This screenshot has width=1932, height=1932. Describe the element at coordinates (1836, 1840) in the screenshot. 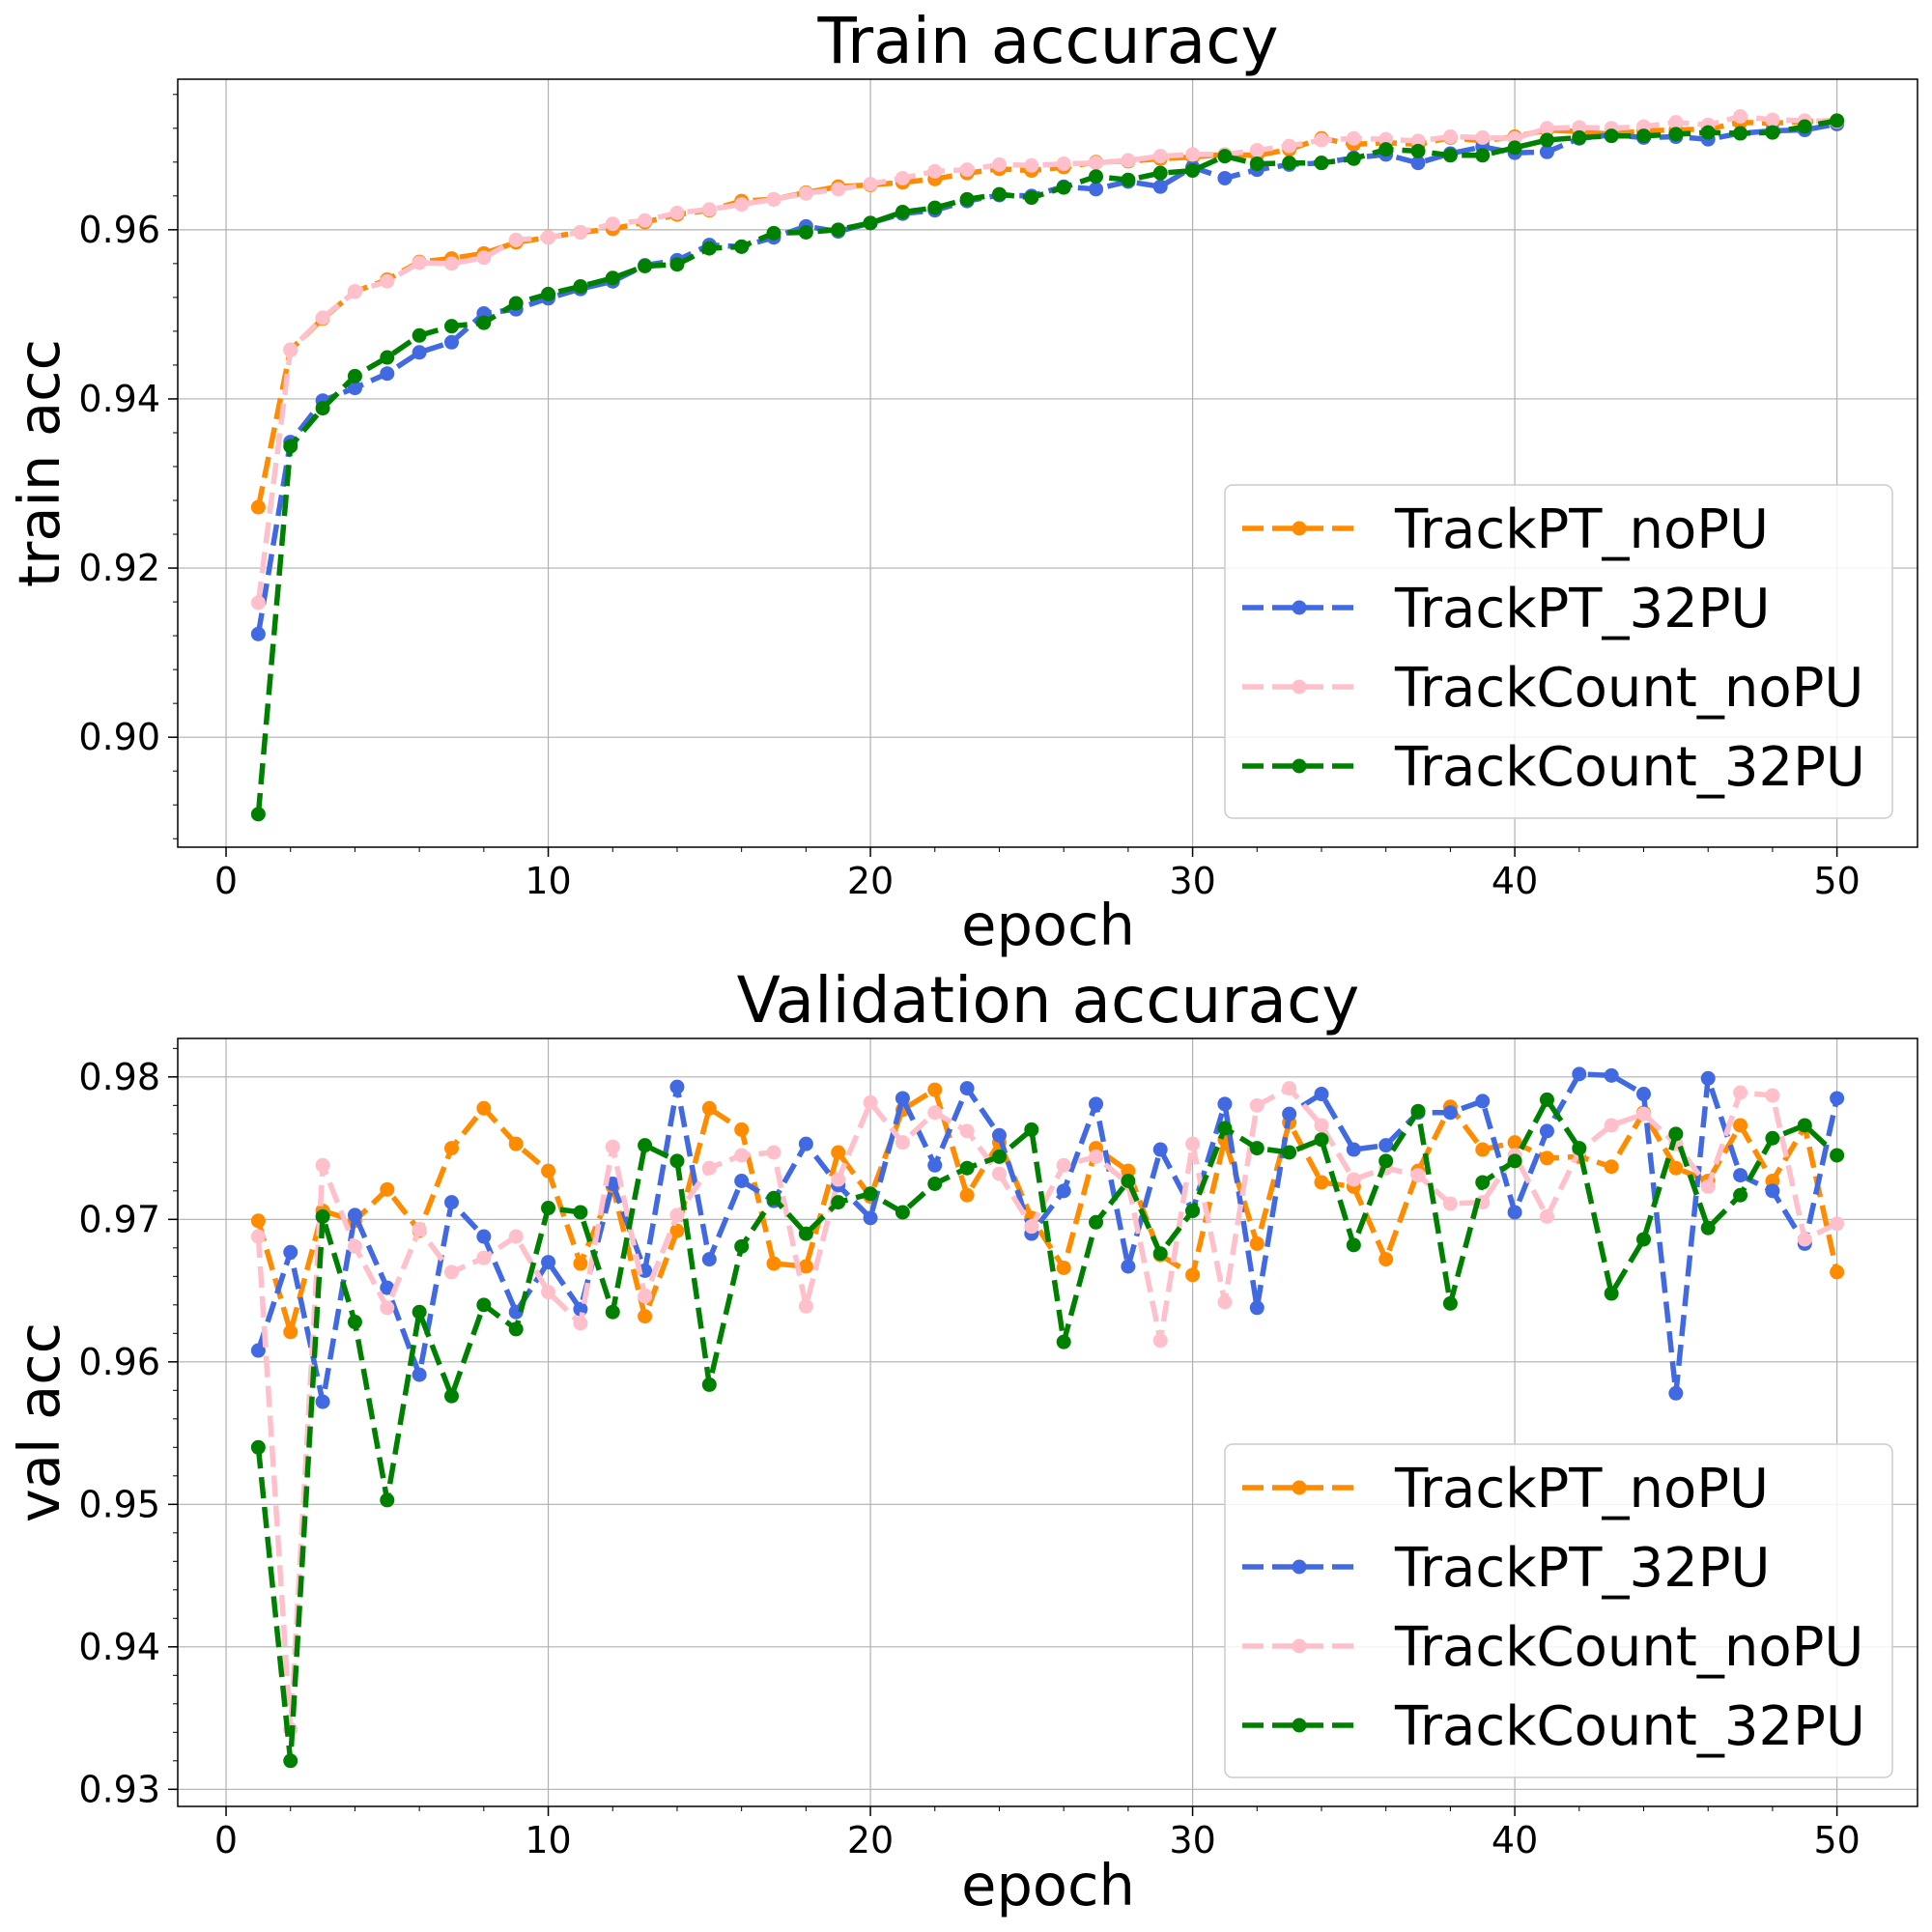

I see `validation-x-tick-label: 50` at that location.